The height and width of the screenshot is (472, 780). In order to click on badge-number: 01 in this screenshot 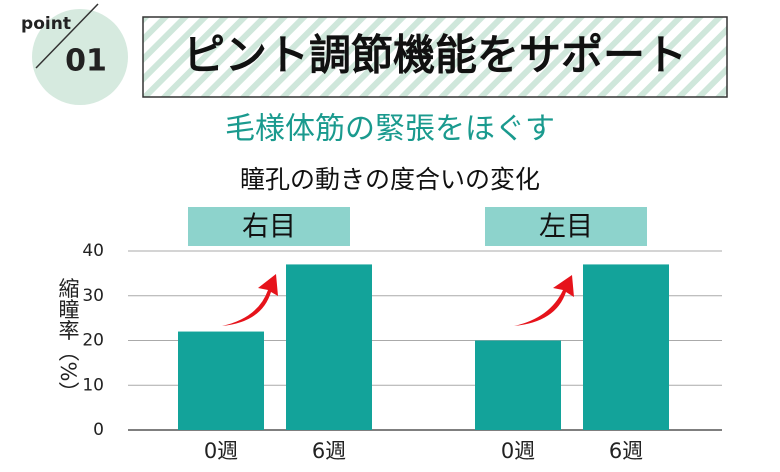, I will do `click(86, 61)`.